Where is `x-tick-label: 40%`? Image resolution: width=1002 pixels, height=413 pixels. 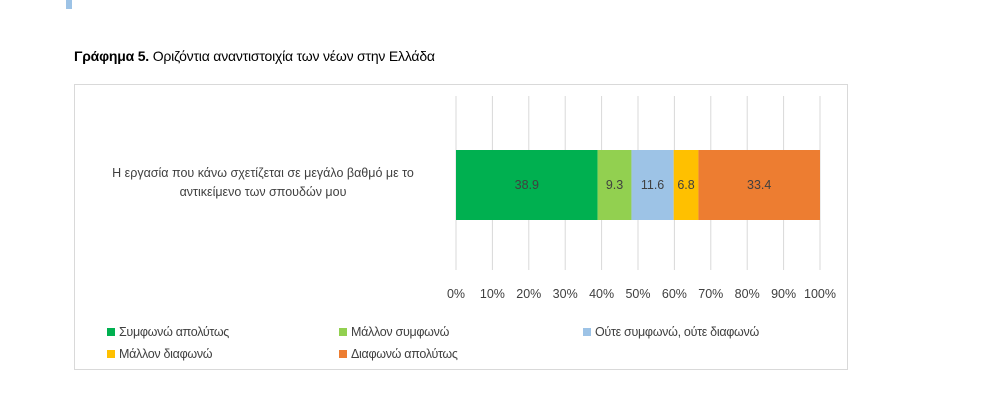
x-tick-label: 40% is located at coordinates (601, 294).